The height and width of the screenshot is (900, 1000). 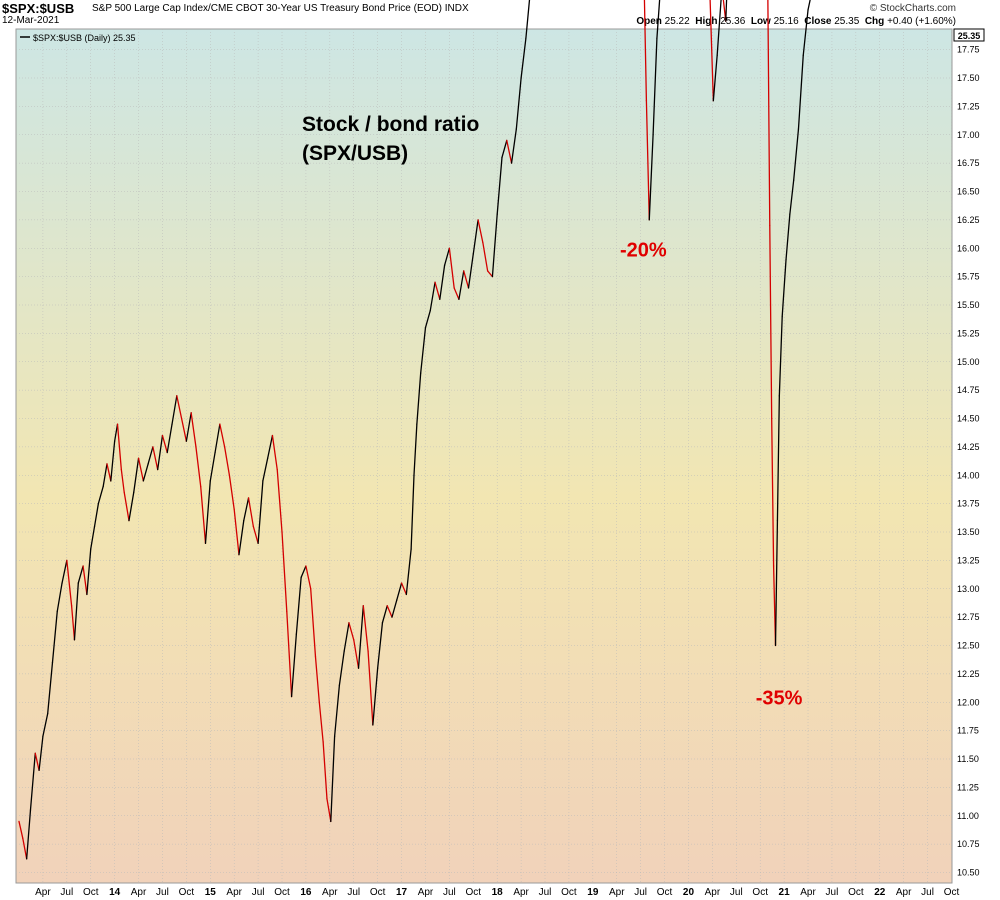 I want to click on y-tick-label: 12.75, so click(x=968, y=617).